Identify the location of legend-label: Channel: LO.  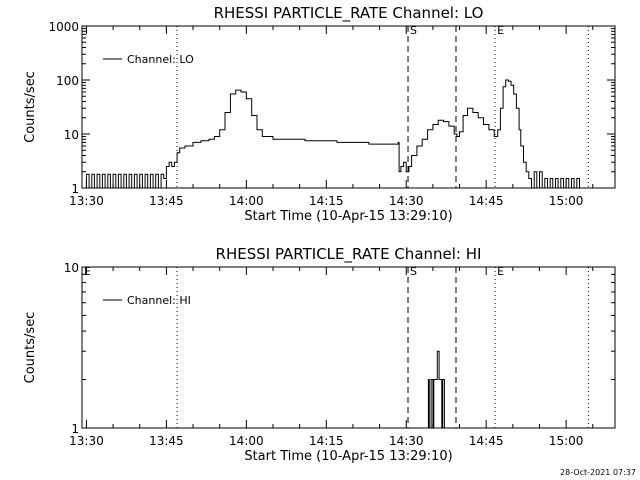
(160, 59).